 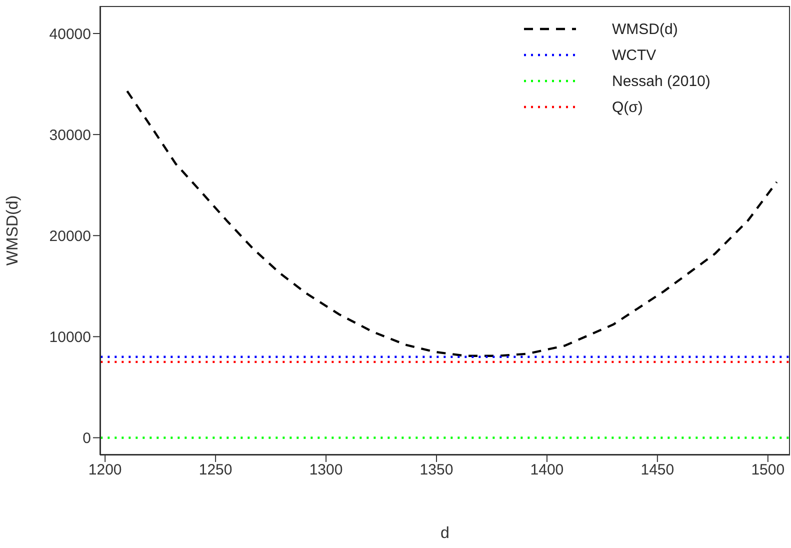 I want to click on x-tick-label: 1350, so click(x=437, y=470).